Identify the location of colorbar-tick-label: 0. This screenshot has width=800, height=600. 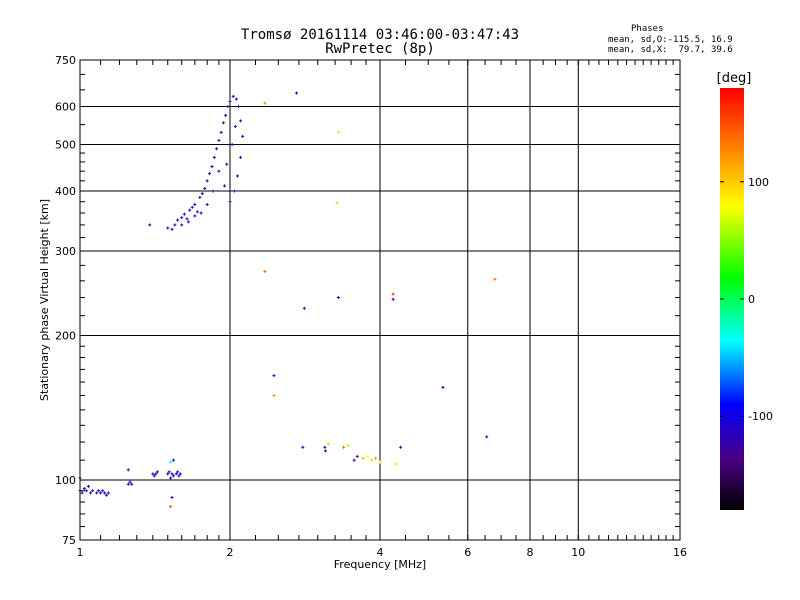
(751, 299).